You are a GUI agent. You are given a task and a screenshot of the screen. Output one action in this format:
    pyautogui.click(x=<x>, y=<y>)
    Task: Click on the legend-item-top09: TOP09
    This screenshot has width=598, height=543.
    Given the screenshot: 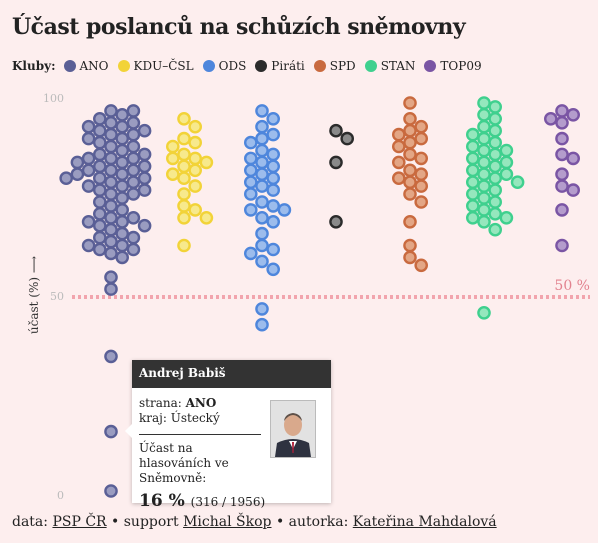 What is the action you would take?
    pyautogui.click(x=453, y=66)
    